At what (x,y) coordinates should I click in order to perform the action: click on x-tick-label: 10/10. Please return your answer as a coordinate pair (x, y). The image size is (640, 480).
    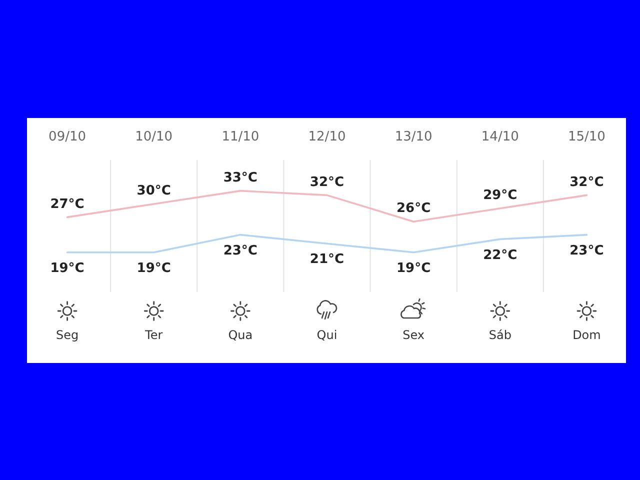
    Looking at the image, I should click on (154, 137).